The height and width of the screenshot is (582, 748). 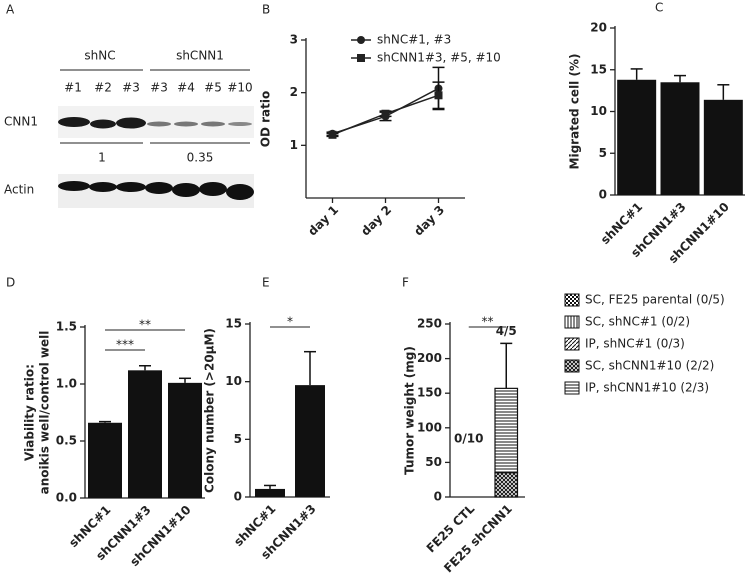 I want to click on panel-letter: E, so click(x=266, y=283).